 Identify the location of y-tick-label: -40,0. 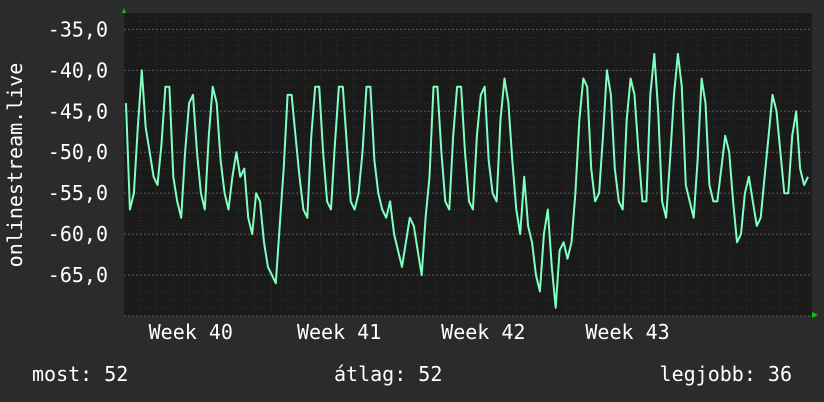
(78, 70).